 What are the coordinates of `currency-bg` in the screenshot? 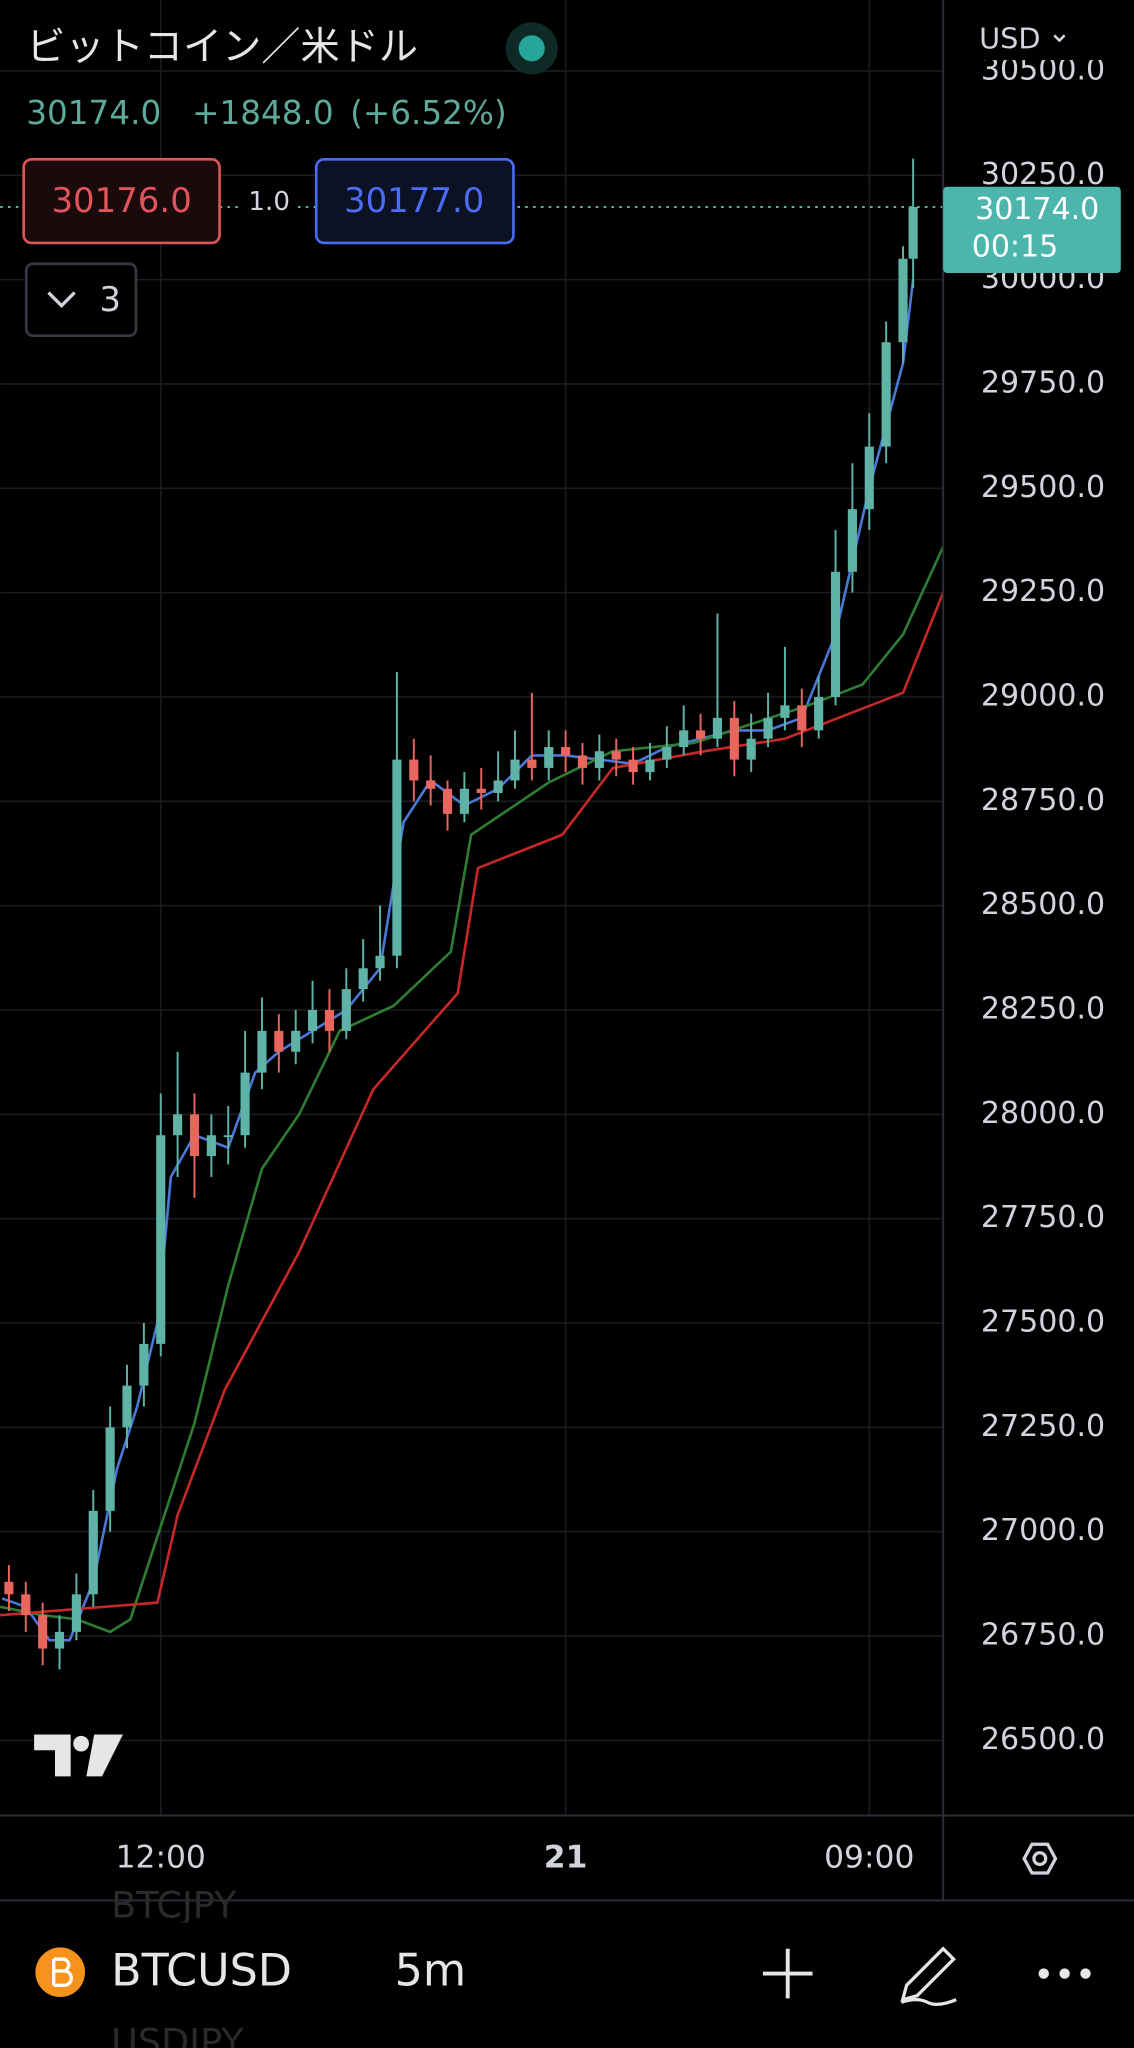 It's located at (1032, 35).